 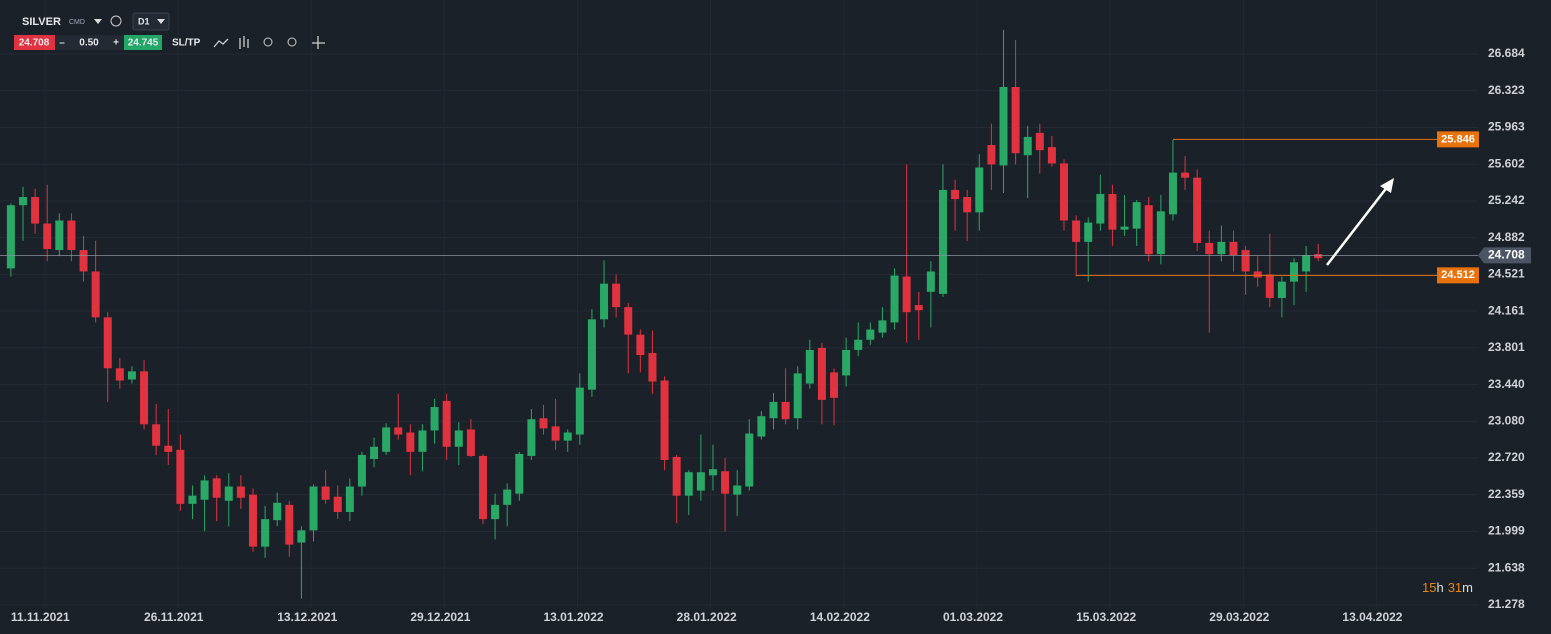 I want to click on arrow-head, so click(x=1387, y=185).